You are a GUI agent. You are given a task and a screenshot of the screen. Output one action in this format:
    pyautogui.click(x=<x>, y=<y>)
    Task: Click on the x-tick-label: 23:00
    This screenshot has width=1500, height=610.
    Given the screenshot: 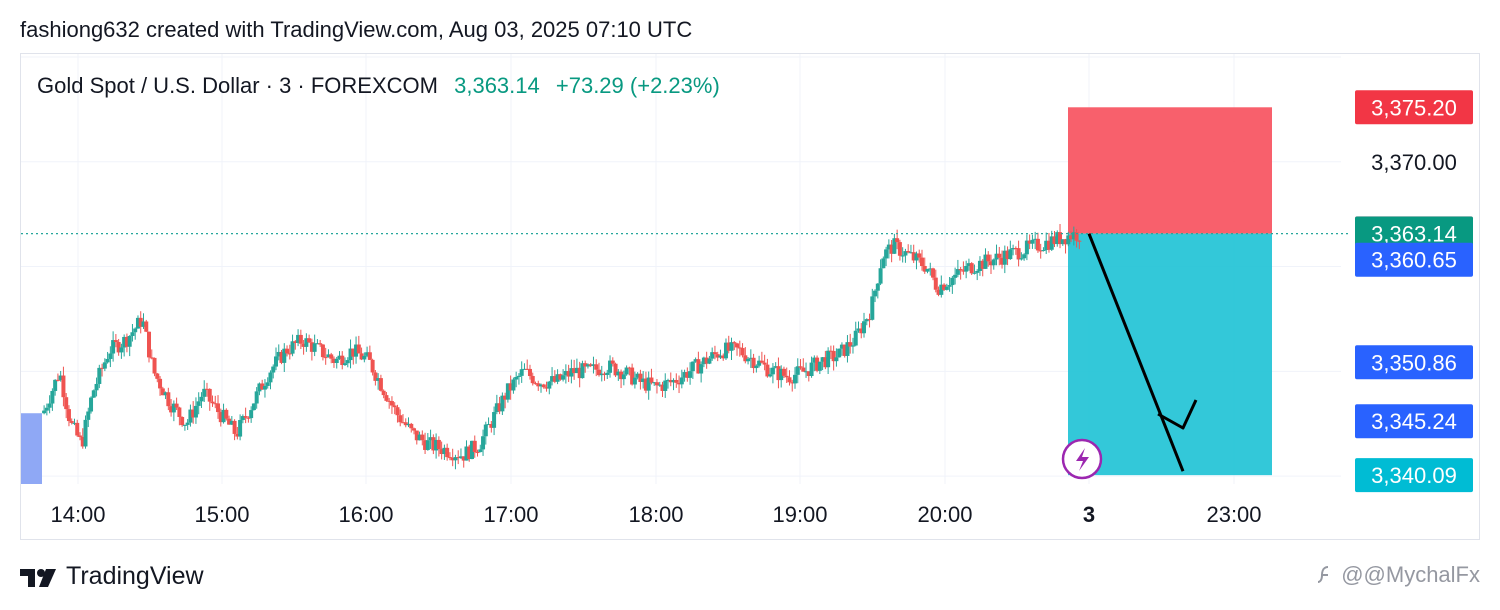 What is the action you would take?
    pyautogui.click(x=1233, y=514)
    